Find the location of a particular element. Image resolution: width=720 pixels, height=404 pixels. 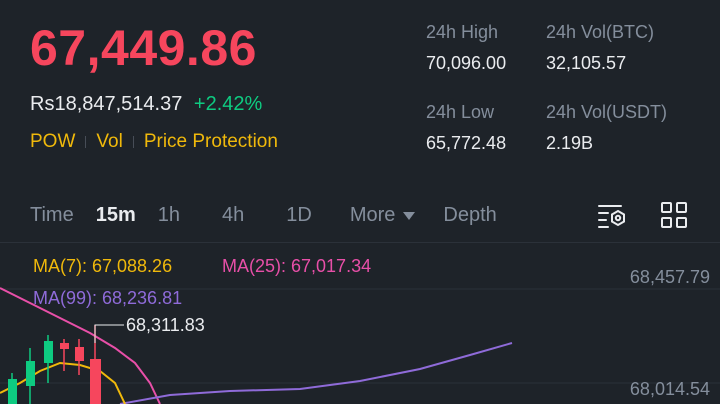

tab-15m: 15m is located at coordinates (115, 215).